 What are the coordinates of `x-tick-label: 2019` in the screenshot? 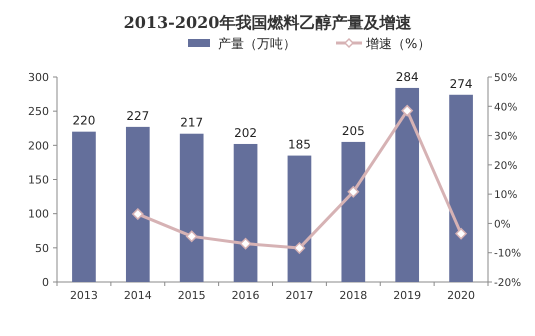 It's located at (407, 295).